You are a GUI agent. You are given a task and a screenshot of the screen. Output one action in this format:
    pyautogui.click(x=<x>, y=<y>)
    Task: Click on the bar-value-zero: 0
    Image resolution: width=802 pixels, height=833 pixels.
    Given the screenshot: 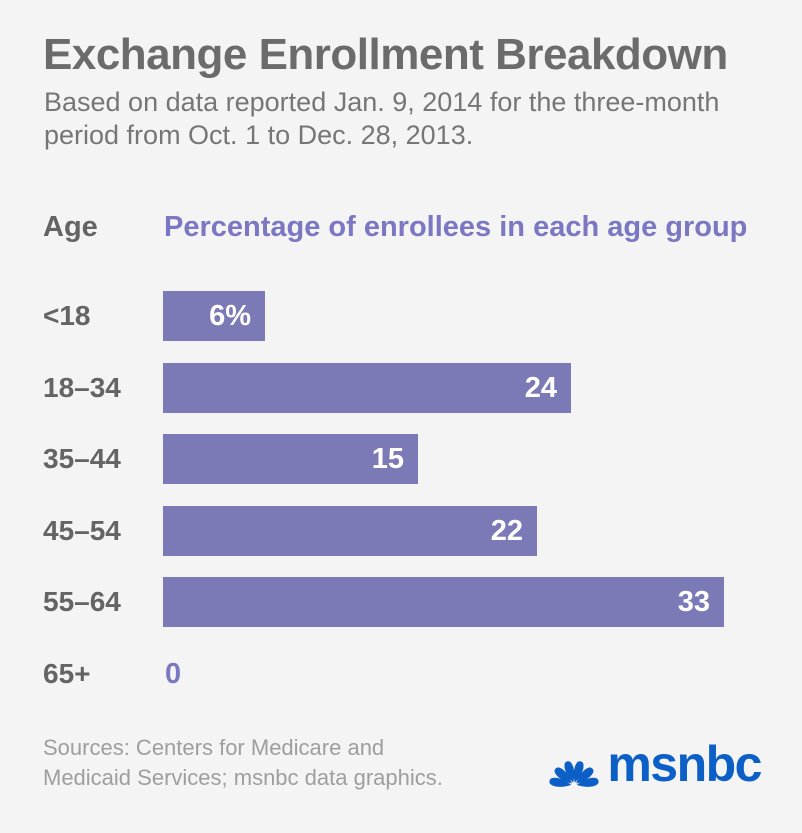 What is the action you would take?
    pyautogui.click(x=173, y=674)
    